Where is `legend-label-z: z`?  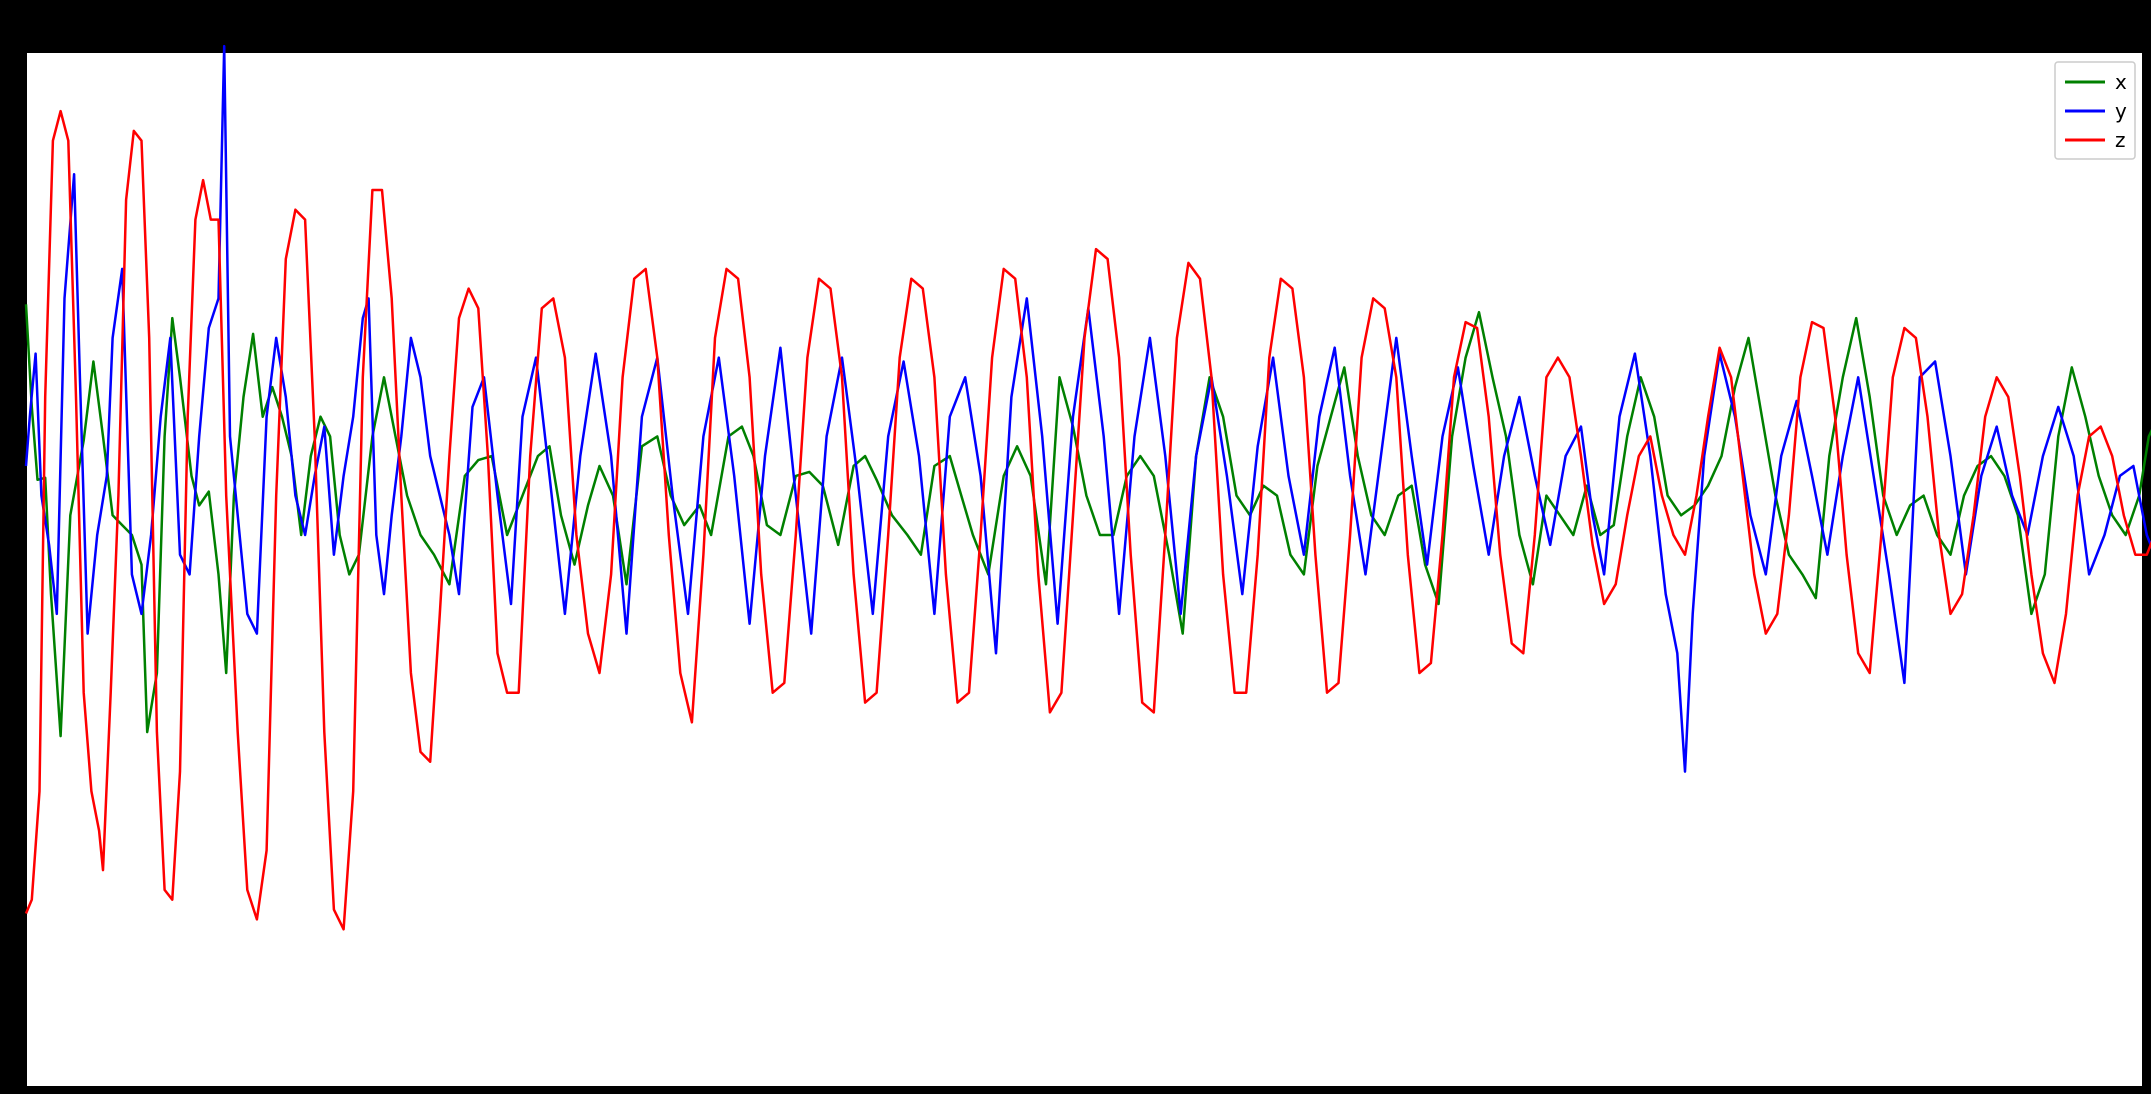
legend-label-z: z is located at coordinates (2120, 140).